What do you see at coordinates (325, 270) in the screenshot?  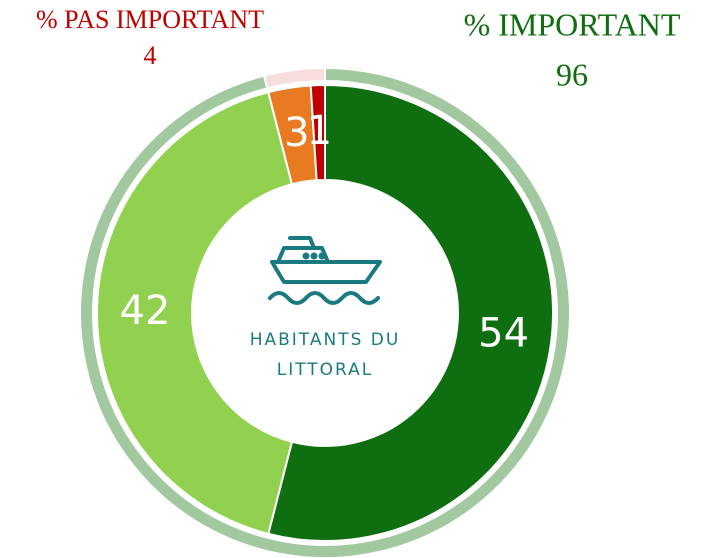 I see `boat-icon` at bounding box center [325, 270].